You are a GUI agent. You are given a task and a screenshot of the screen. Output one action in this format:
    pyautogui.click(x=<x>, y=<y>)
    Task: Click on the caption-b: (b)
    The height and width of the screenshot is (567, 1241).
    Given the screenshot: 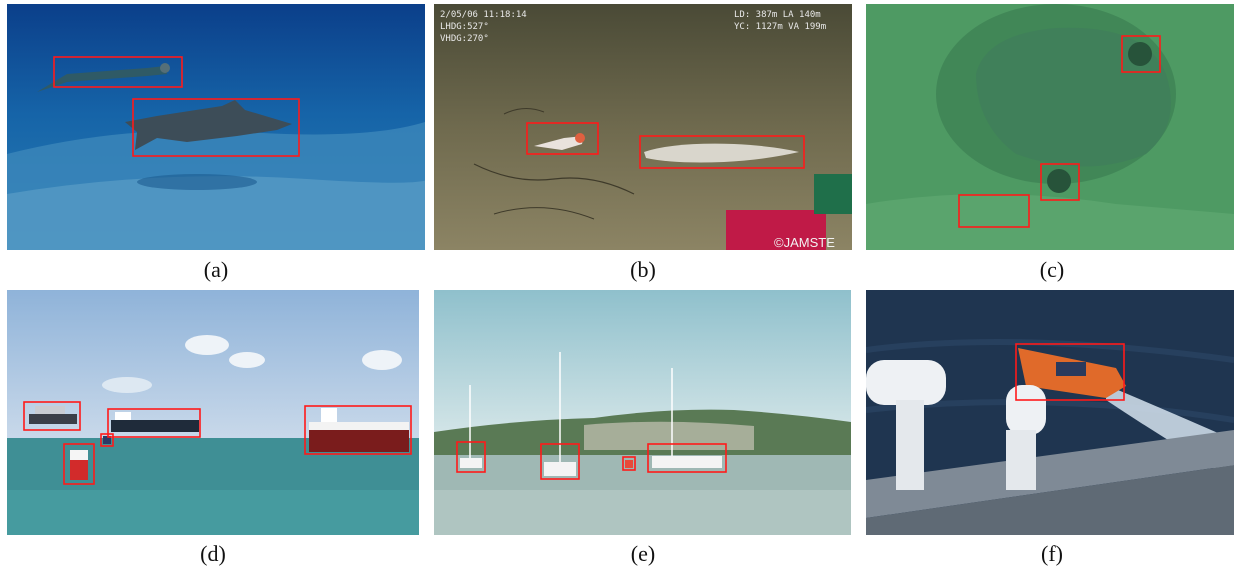 What is the action you would take?
    pyautogui.click(x=643, y=269)
    